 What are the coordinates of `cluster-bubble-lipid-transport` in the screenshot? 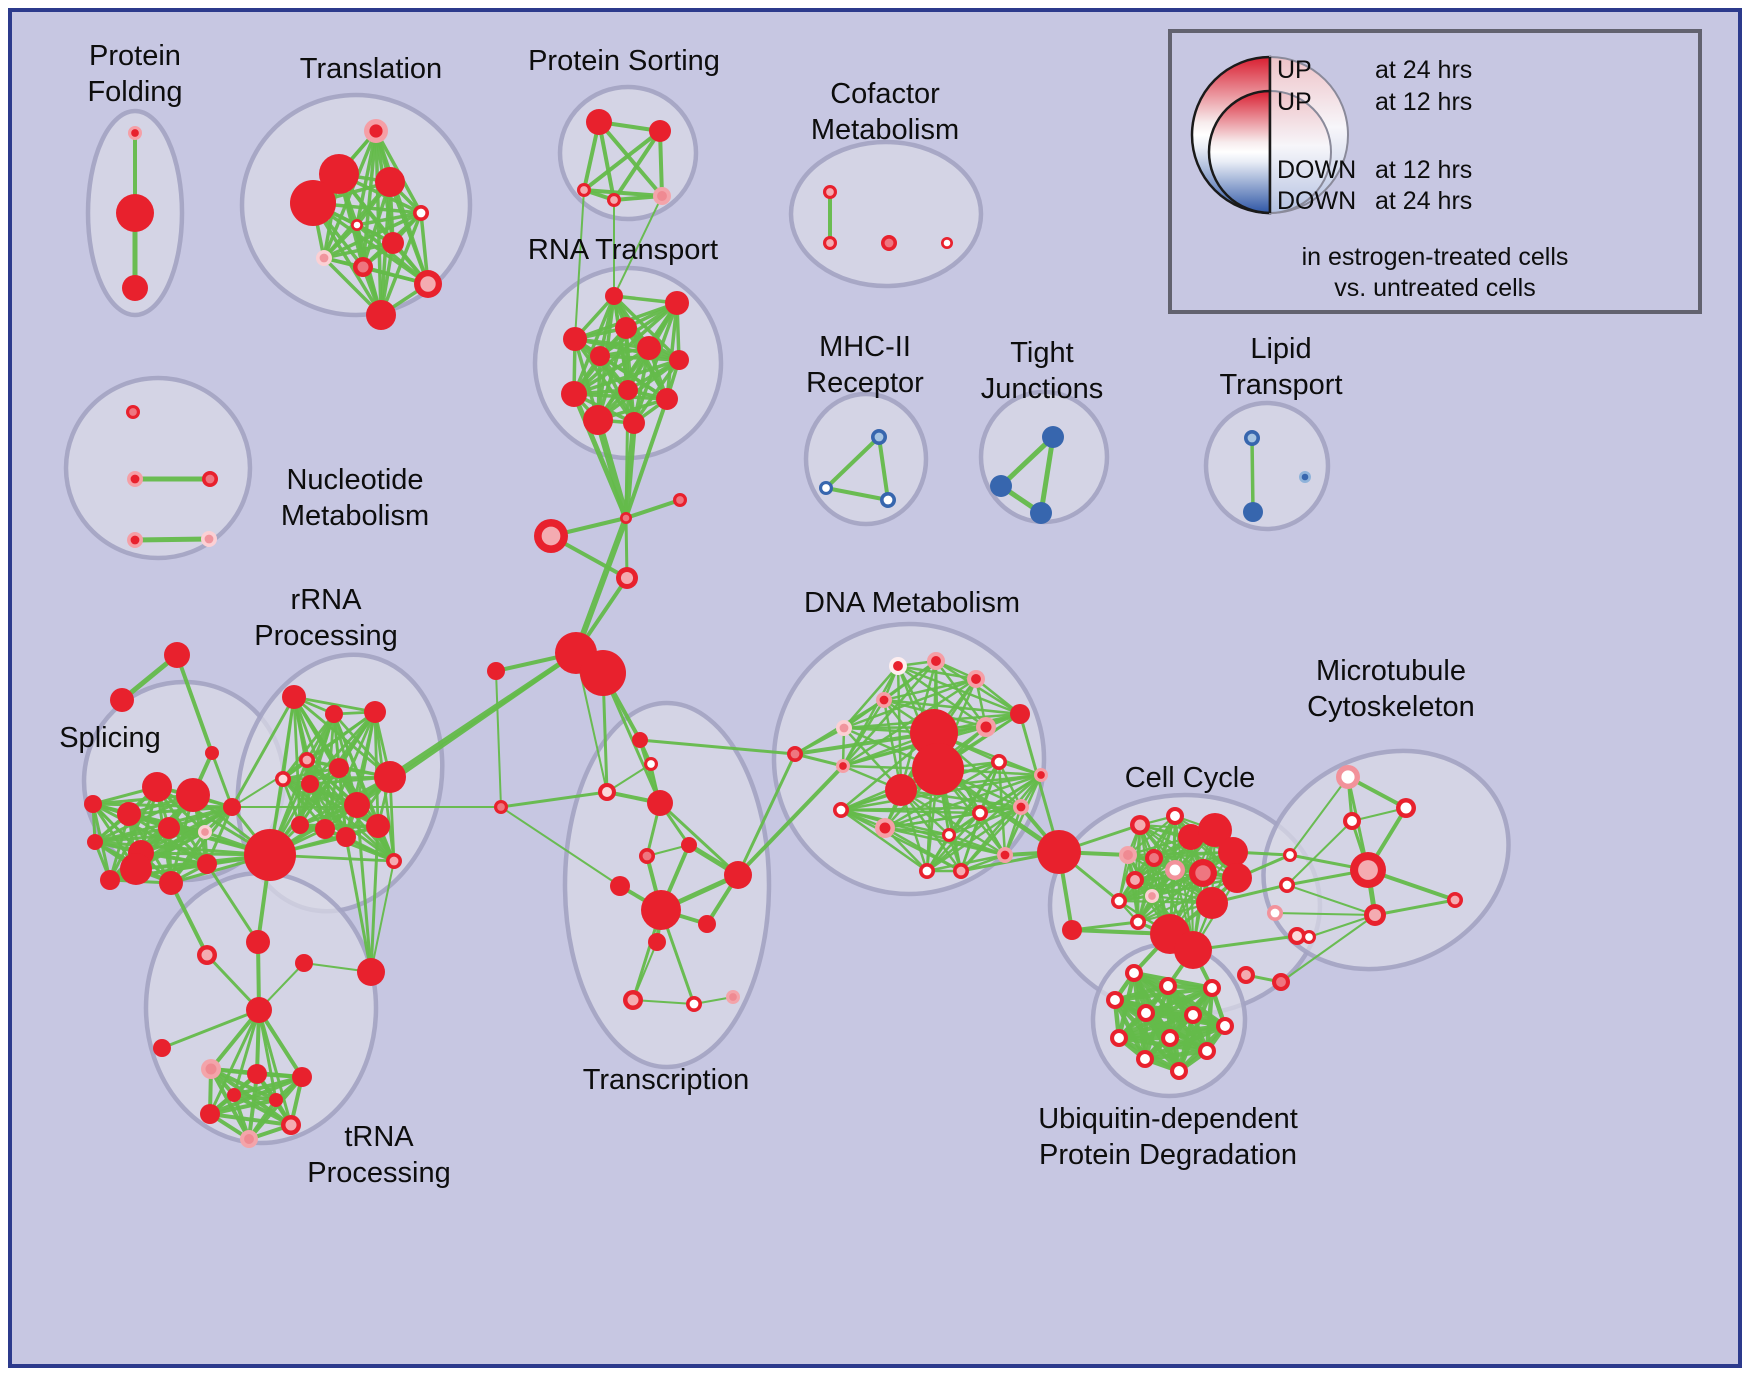 It's located at (1267, 466).